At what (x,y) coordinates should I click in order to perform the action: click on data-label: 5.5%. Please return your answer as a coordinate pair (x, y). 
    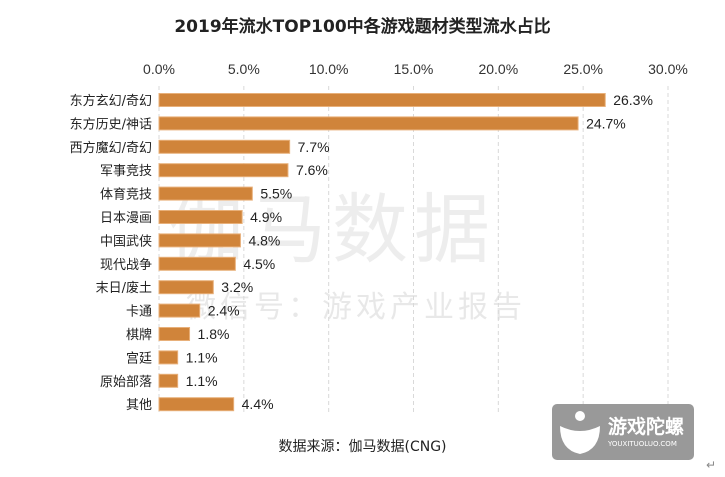
    Looking at the image, I should click on (276, 194).